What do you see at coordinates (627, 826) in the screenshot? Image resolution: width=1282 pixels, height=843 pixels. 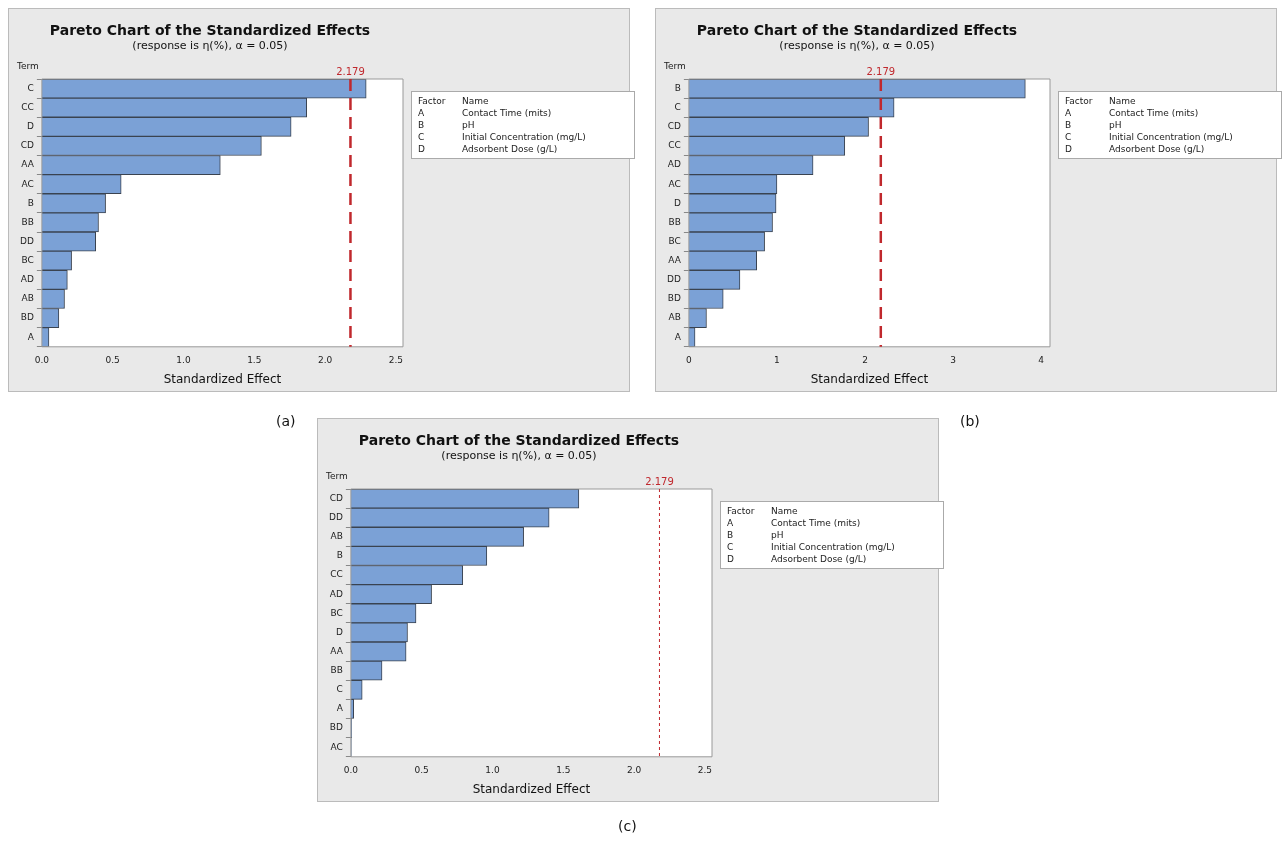 I see `text: (c)` at bounding box center [627, 826].